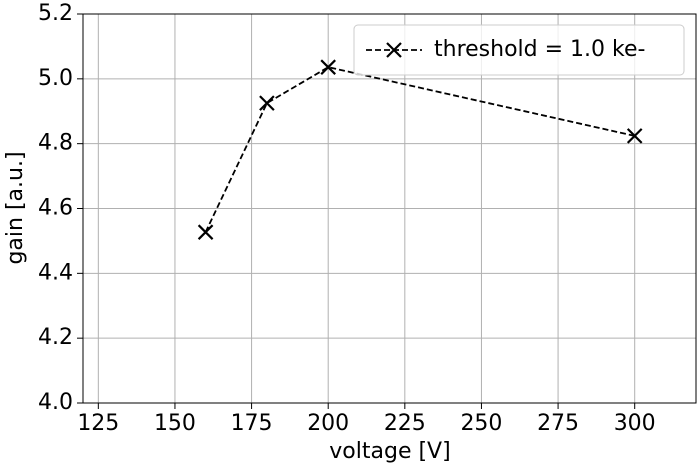 This screenshot has height=470, width=700. Describe the element at coordinates (15, 207) in the screenshot. I see `y-axis-label: gain [a.u.]` at that location.